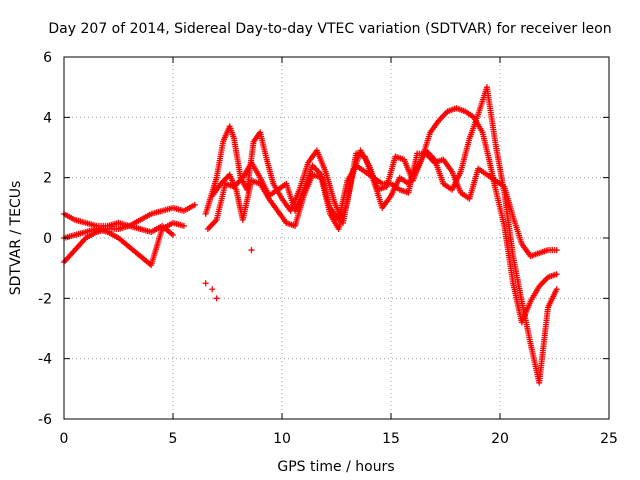  Describe the element at coordinates (64, 439) in the screenshot. I see `x-tick-label: 0` at that location.